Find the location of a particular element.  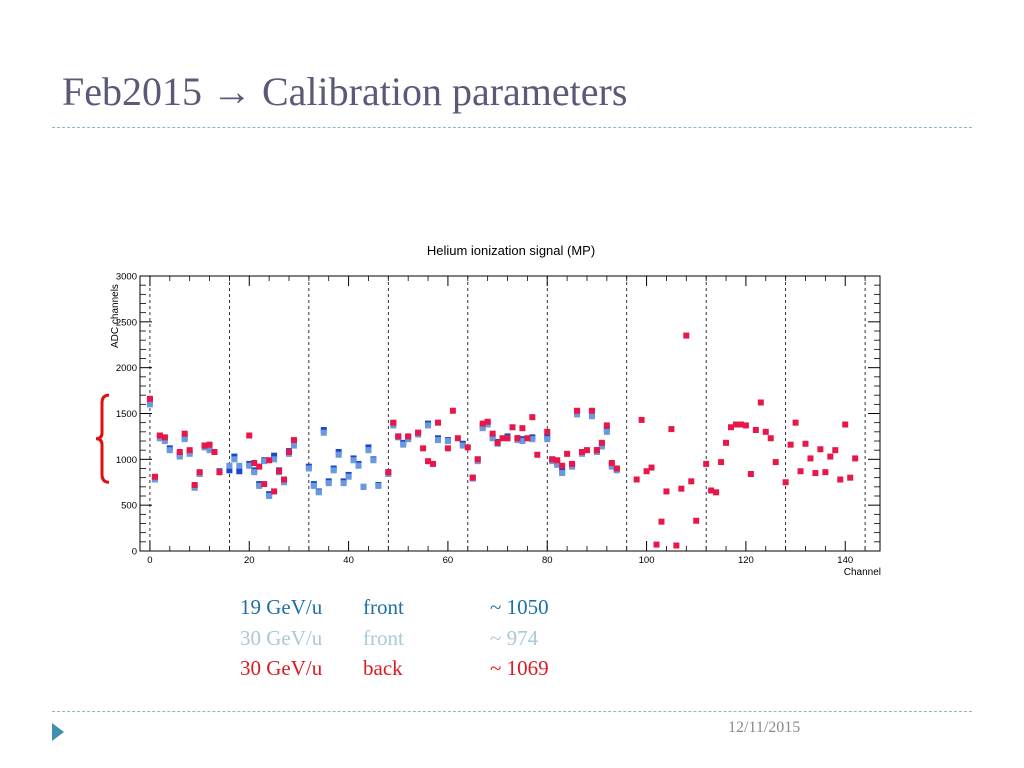

title-divider is located at coordinates (512, 127).